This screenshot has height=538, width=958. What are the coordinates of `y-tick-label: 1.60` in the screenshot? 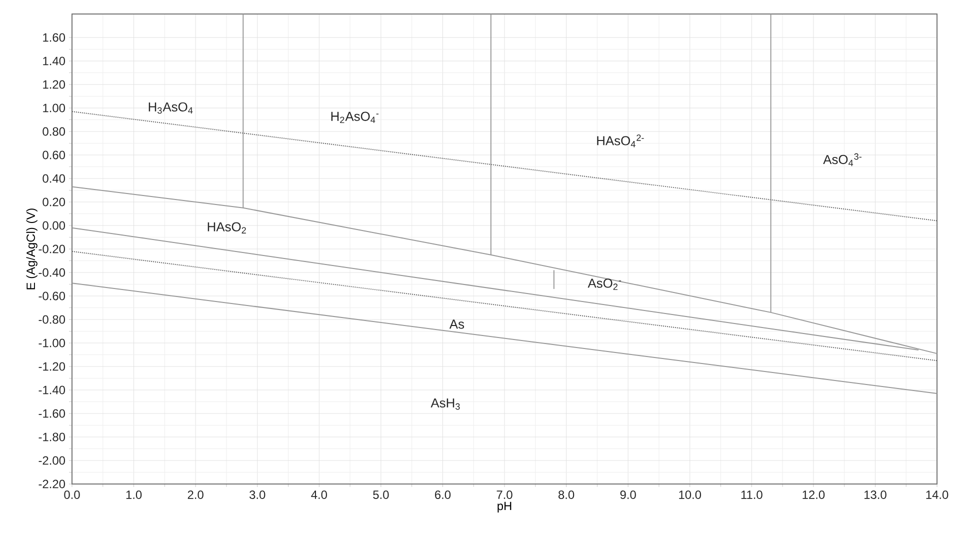 It's located at (54, 37).